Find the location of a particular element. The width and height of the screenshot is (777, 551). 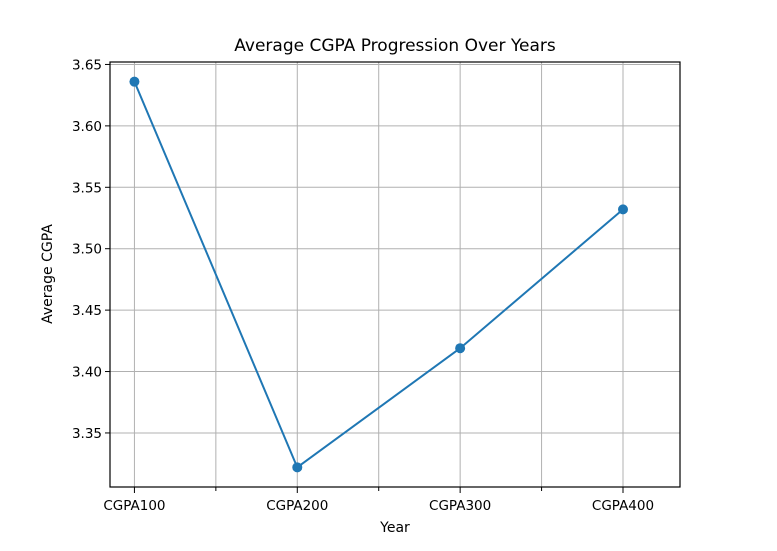

y-axis-label: Average CGPA is located at coordinates (48, 274).